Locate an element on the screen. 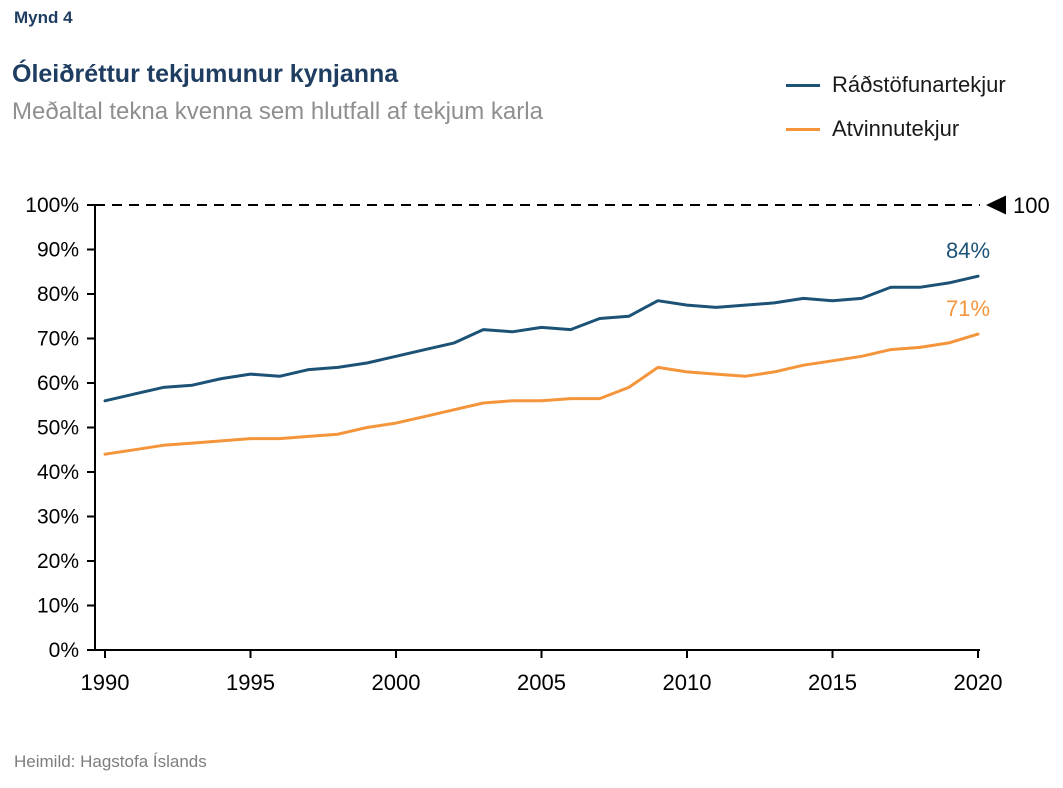 The width and height of the screenshot is (1063, 788). x-tick-label: 2005 is located at coordinates (541, 682).